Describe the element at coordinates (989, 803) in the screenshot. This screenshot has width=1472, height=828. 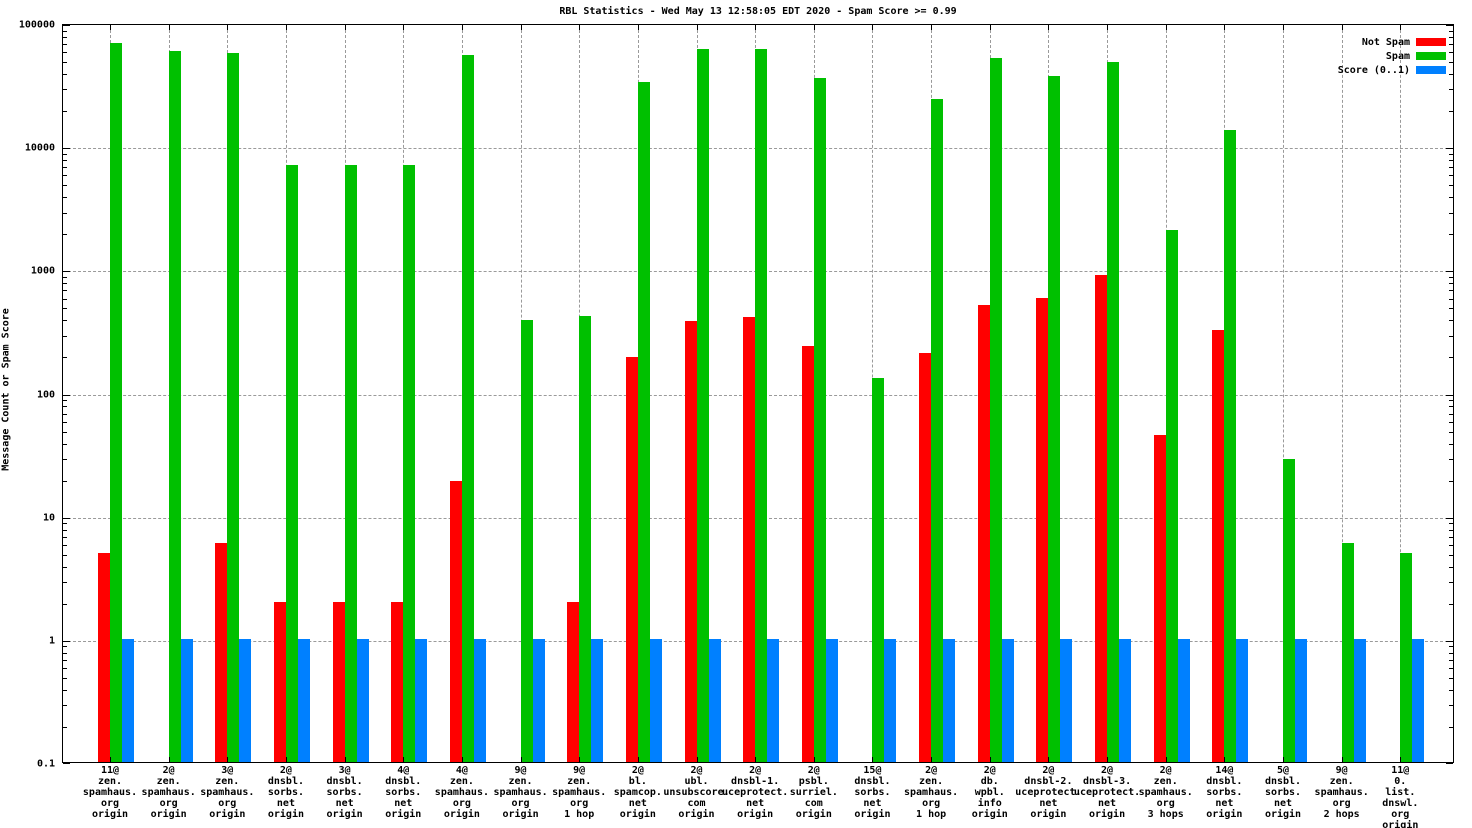
I see `x-tick-label-line: info` at that location.